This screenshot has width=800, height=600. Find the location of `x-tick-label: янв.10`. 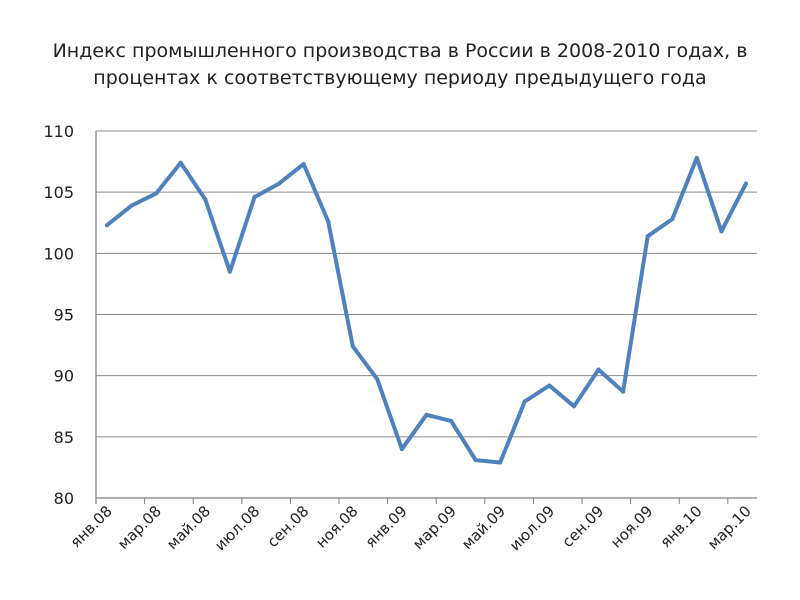

x-tick-label: янв.10 is located at coordinates (681, 526).